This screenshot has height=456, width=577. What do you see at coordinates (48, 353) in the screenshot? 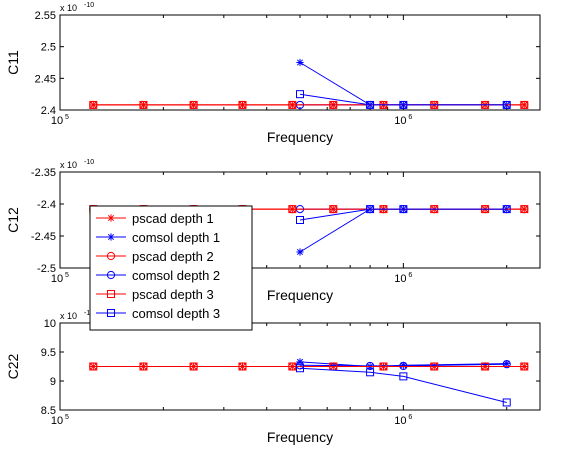
I see `y-tick-label: 9.5` at bounding box center [48, 353].